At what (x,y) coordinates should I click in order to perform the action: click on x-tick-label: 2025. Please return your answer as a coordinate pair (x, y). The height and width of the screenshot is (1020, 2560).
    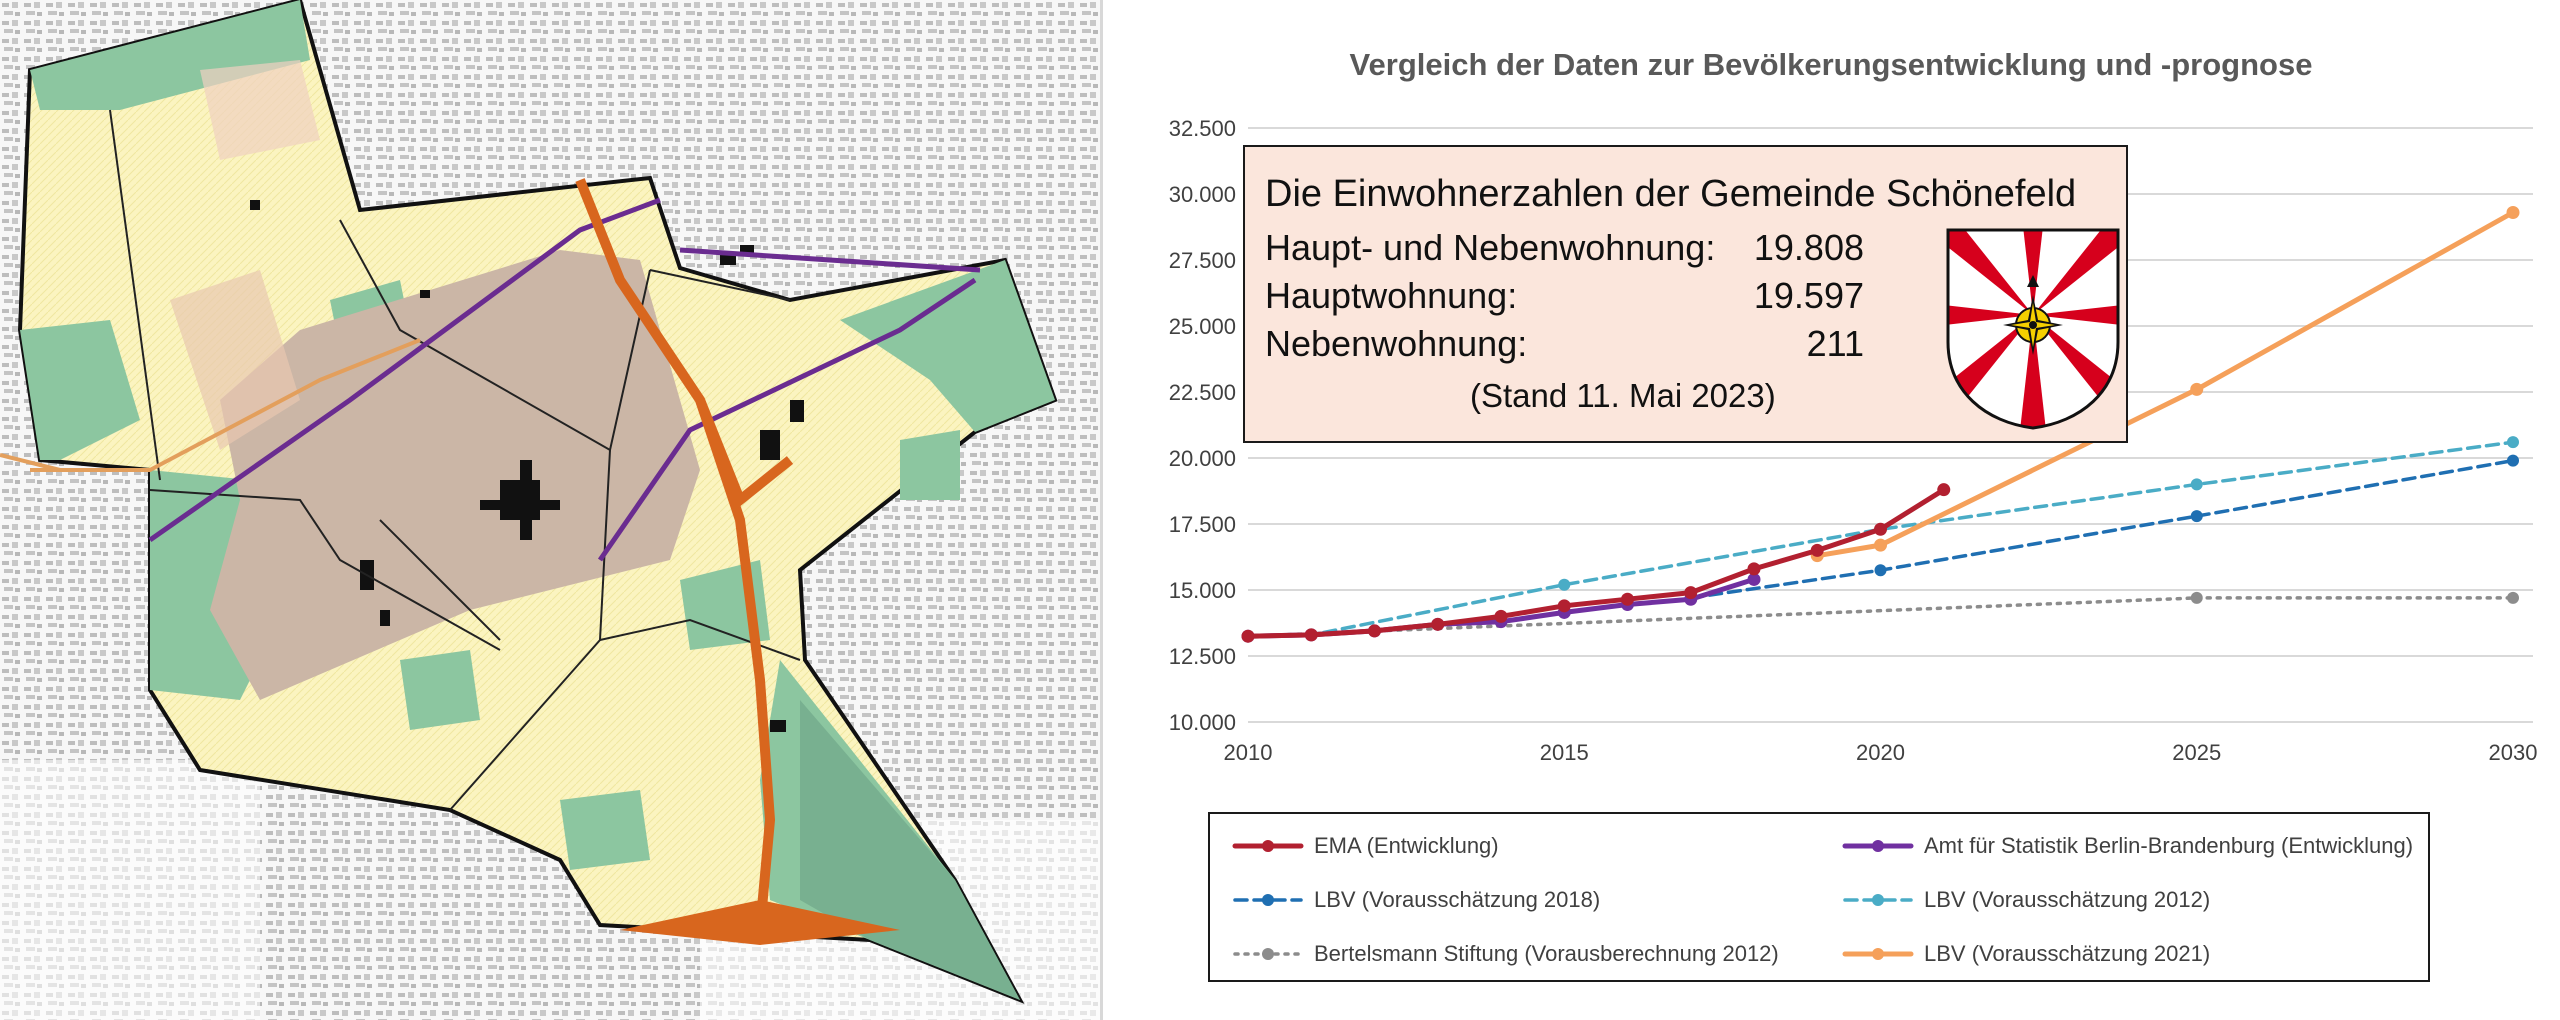
    Looking at the image, I should click on (2196, 752).